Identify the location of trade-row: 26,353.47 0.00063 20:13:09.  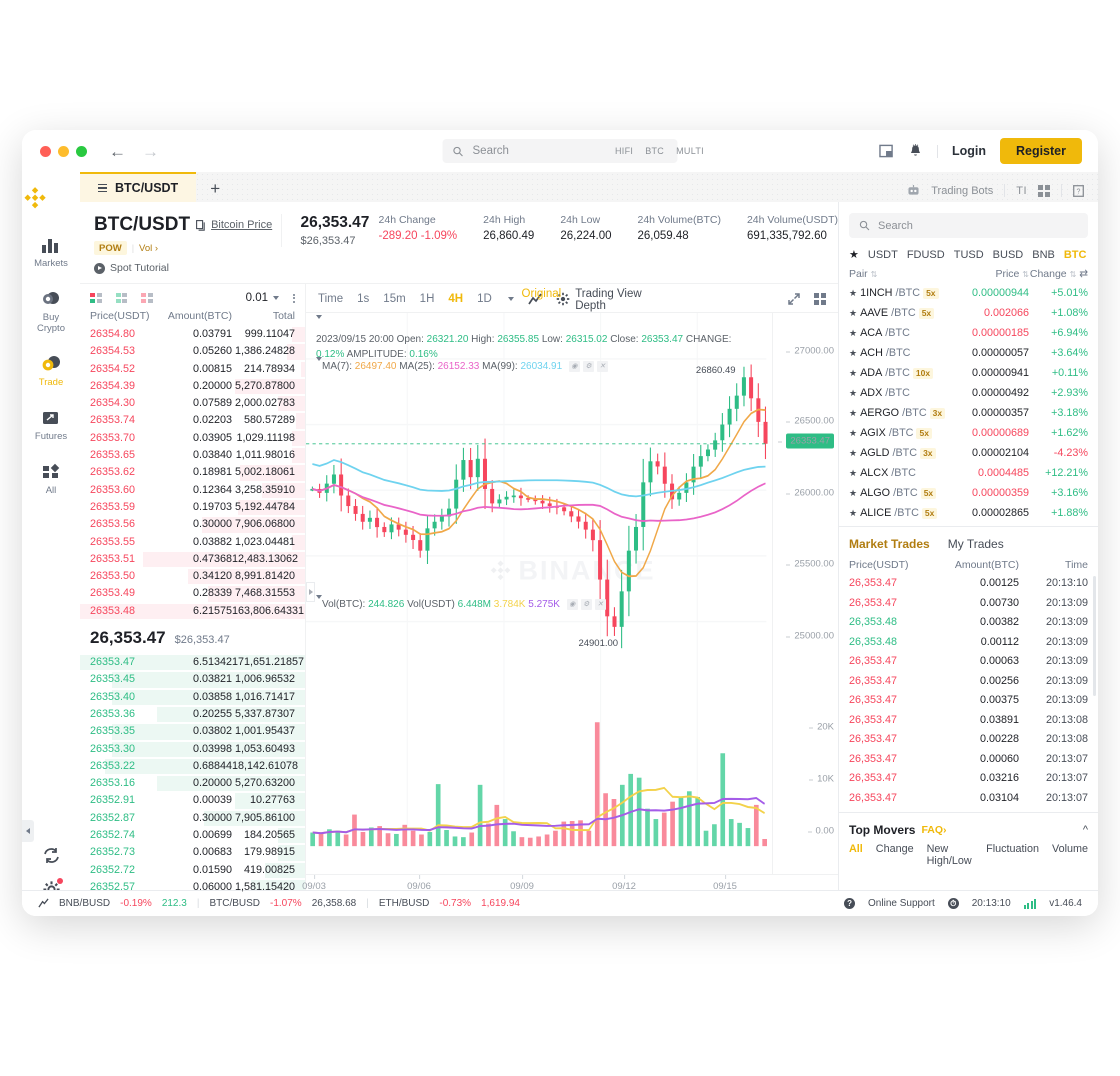
(968, 662).